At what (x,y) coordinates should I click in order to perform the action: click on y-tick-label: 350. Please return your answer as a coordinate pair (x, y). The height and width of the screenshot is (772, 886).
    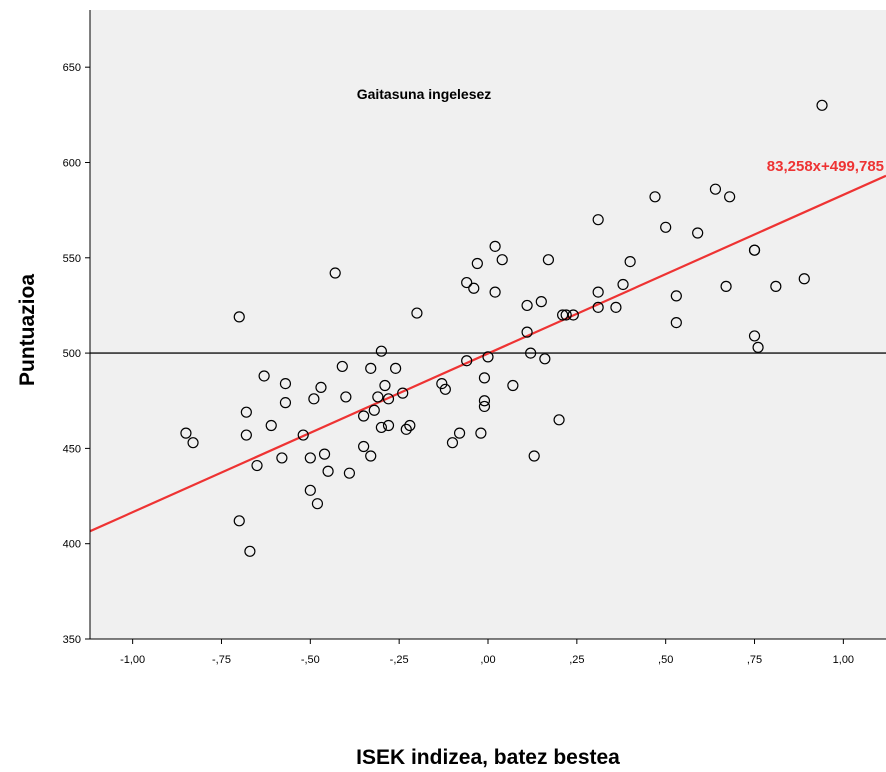
    Looking at the image, I should click on (72, 640).